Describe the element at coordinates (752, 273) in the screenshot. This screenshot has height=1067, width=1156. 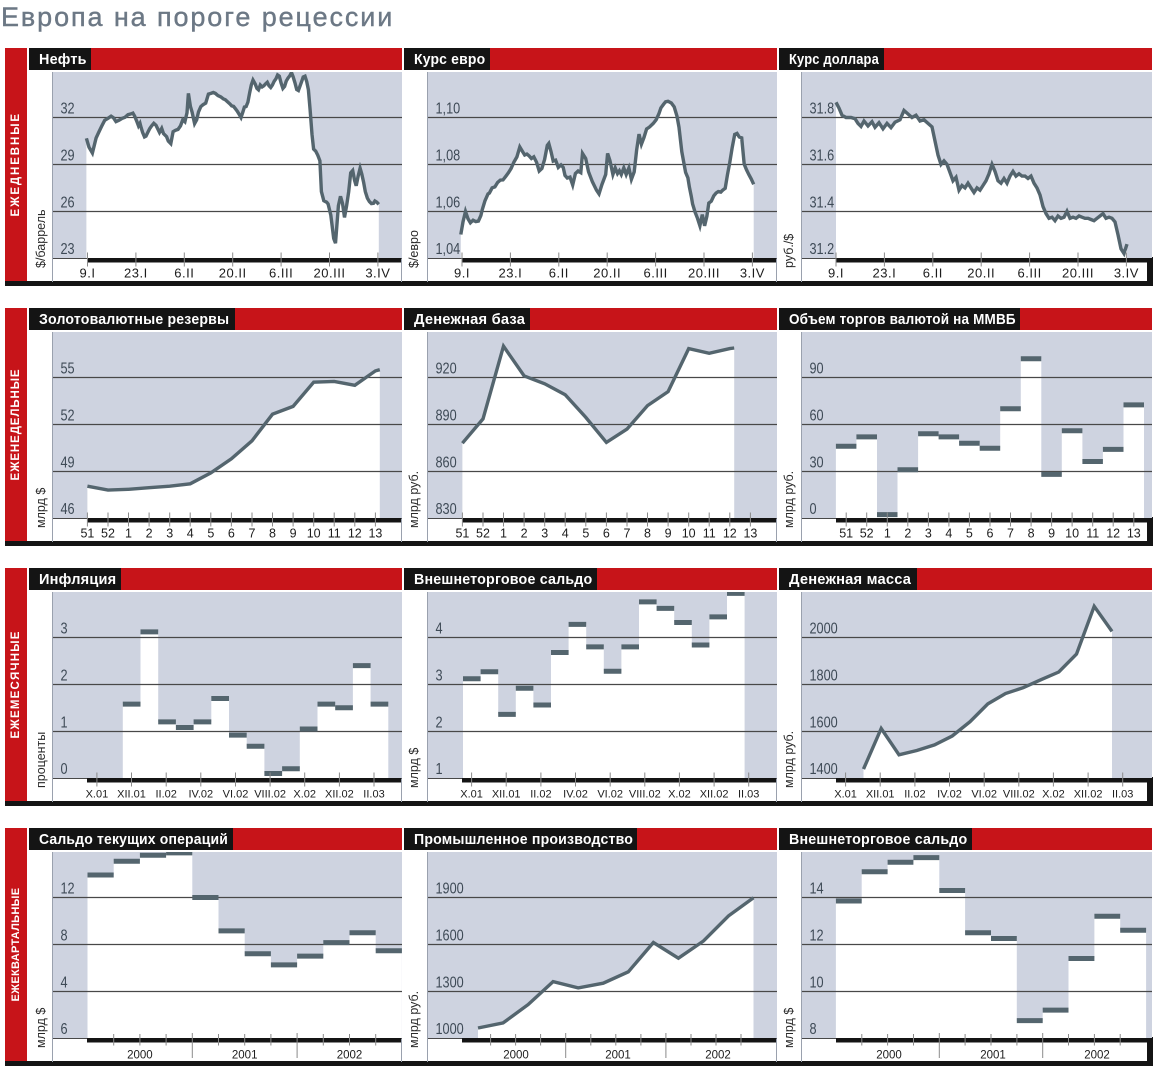
I see `svg-text: 3.IV` at that location.